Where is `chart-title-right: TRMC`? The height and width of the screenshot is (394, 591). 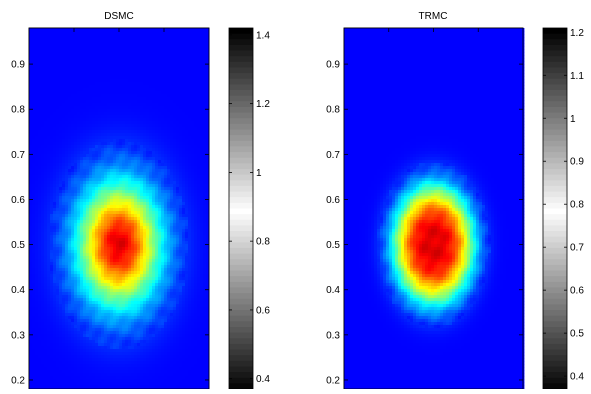
chart-title-right: TRMC is located at coordinates (433, 16).